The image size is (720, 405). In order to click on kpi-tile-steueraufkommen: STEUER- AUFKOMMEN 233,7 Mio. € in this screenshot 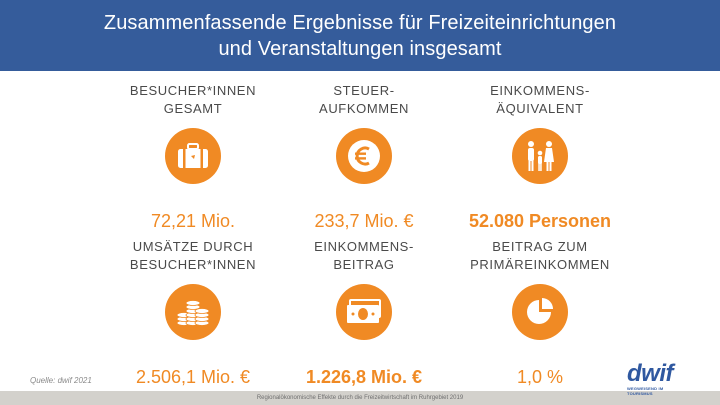, I will do `click(364, 157)`.